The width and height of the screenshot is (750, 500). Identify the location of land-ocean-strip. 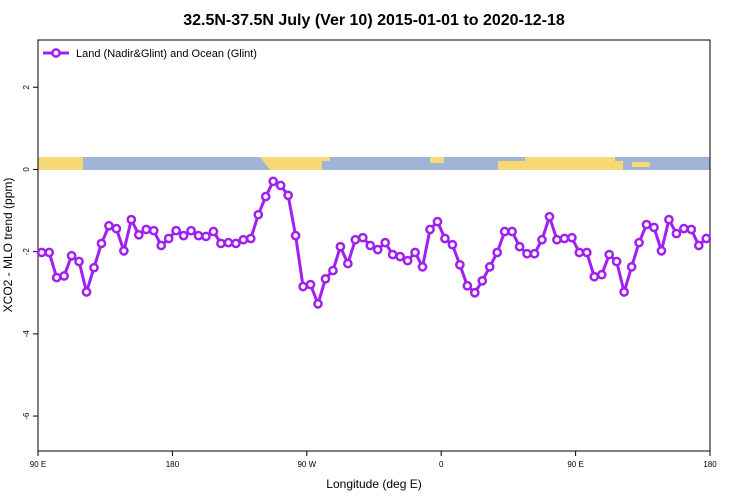
(374, 163).